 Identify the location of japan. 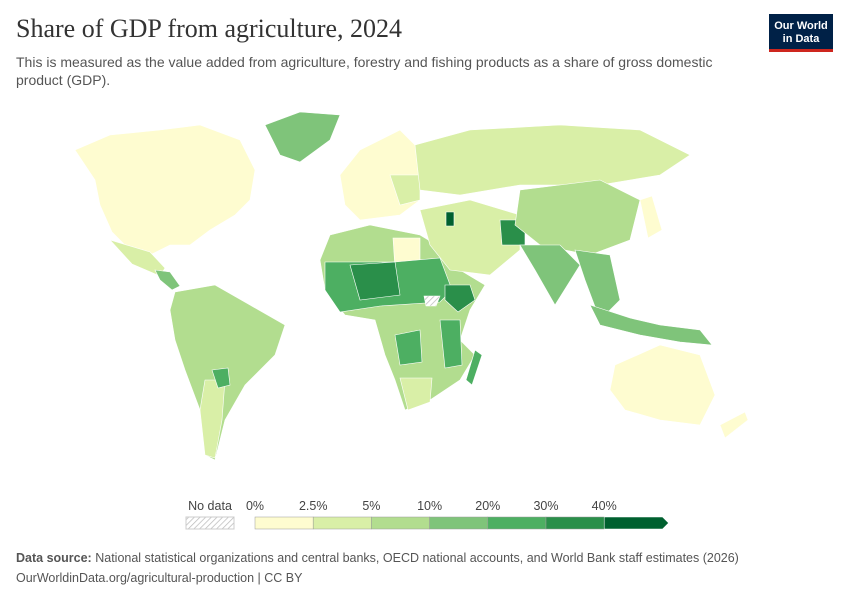
(651, 217).